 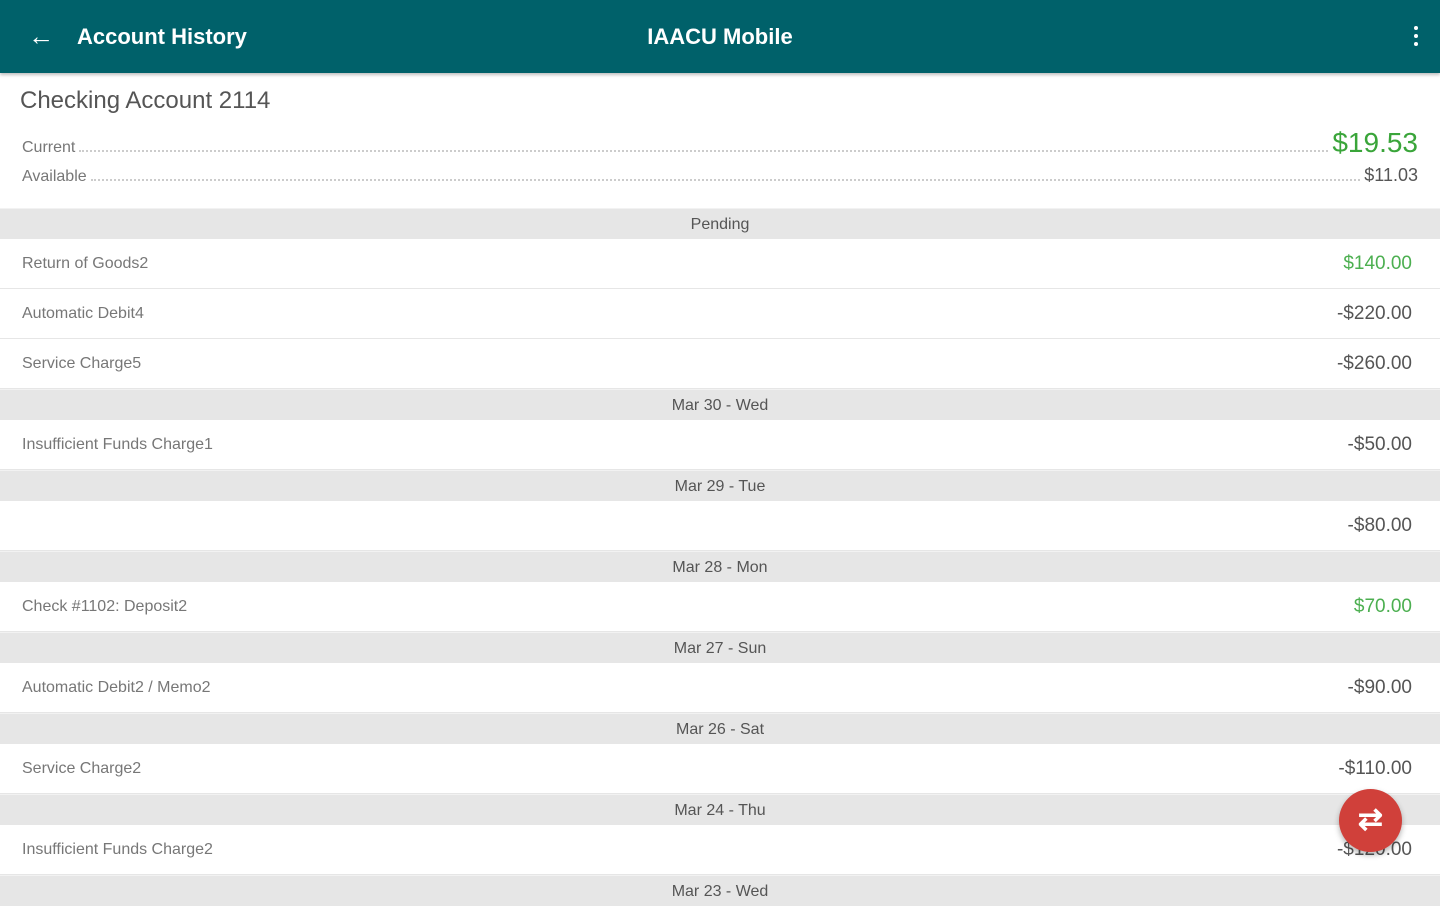 What do you see at coordinates (720, 890) in the screenshot?
I see `date-header: Mar 23 - Wed` at bounding box center [720, 890].